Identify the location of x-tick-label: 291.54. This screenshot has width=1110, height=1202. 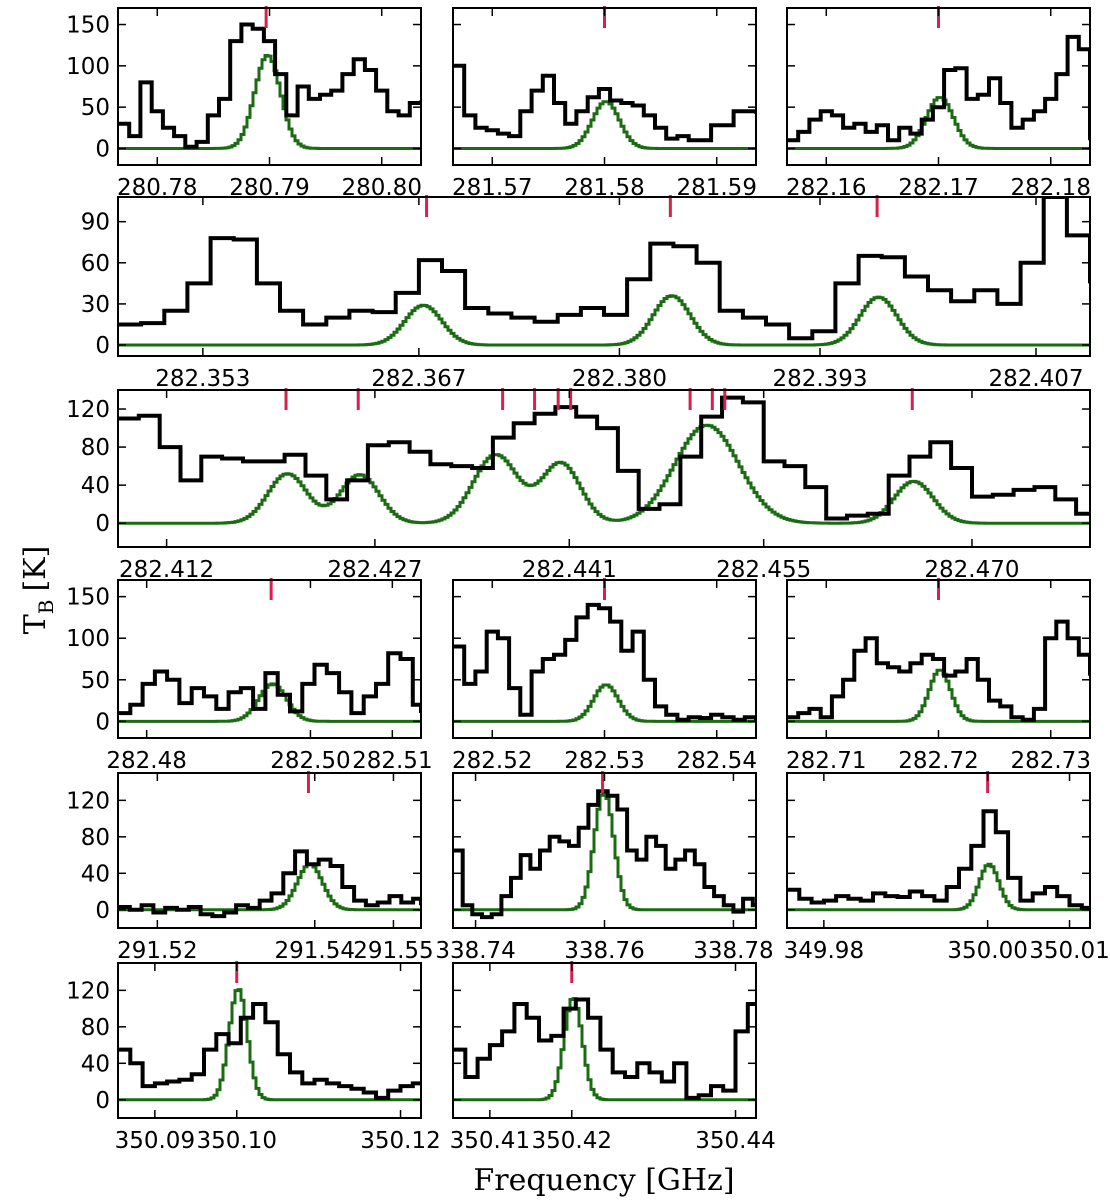
(315, 951).